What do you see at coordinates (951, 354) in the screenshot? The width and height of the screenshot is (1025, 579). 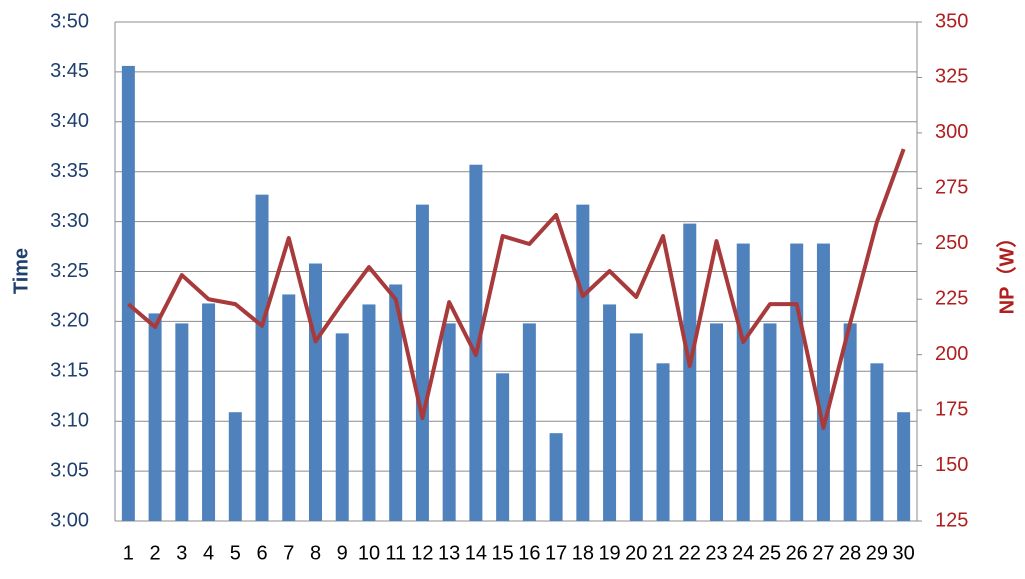 I see `y2-tick-label: 200` at bounding box center [951, 354].